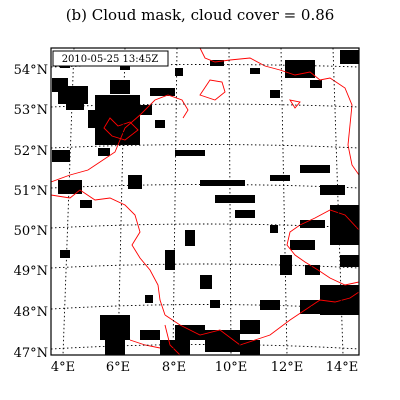  I want to click on timestamp-box: 2010-05-25 13:45Z, so click(110, 58).